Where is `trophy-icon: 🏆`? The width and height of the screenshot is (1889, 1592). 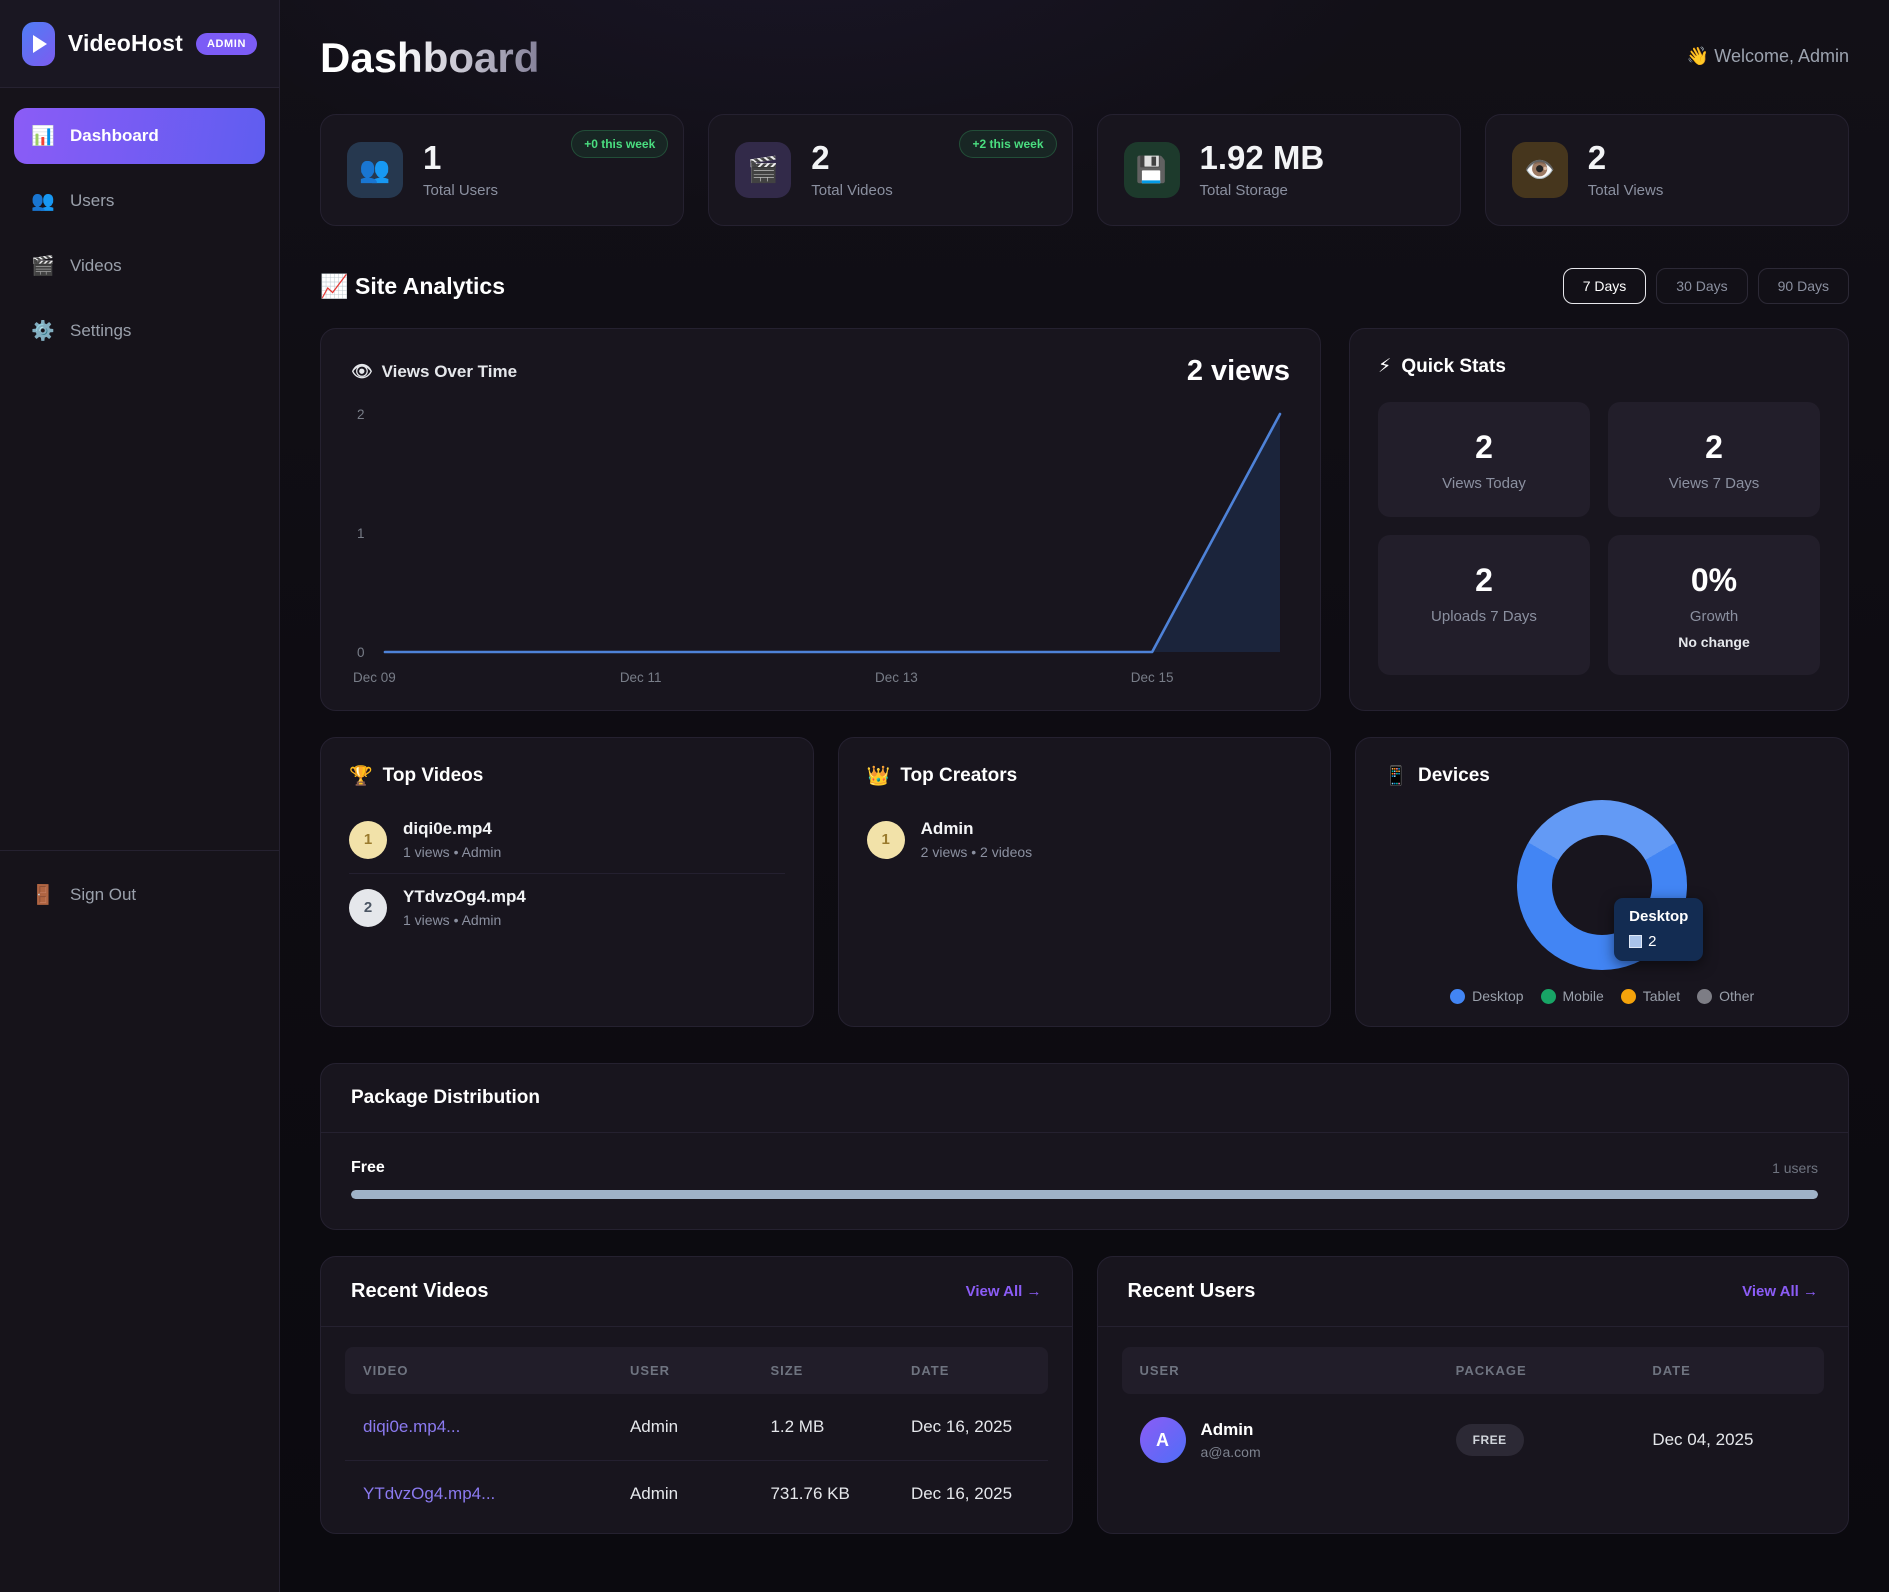
trophy-icon: 🏆 is located at coordinates (361, 776).